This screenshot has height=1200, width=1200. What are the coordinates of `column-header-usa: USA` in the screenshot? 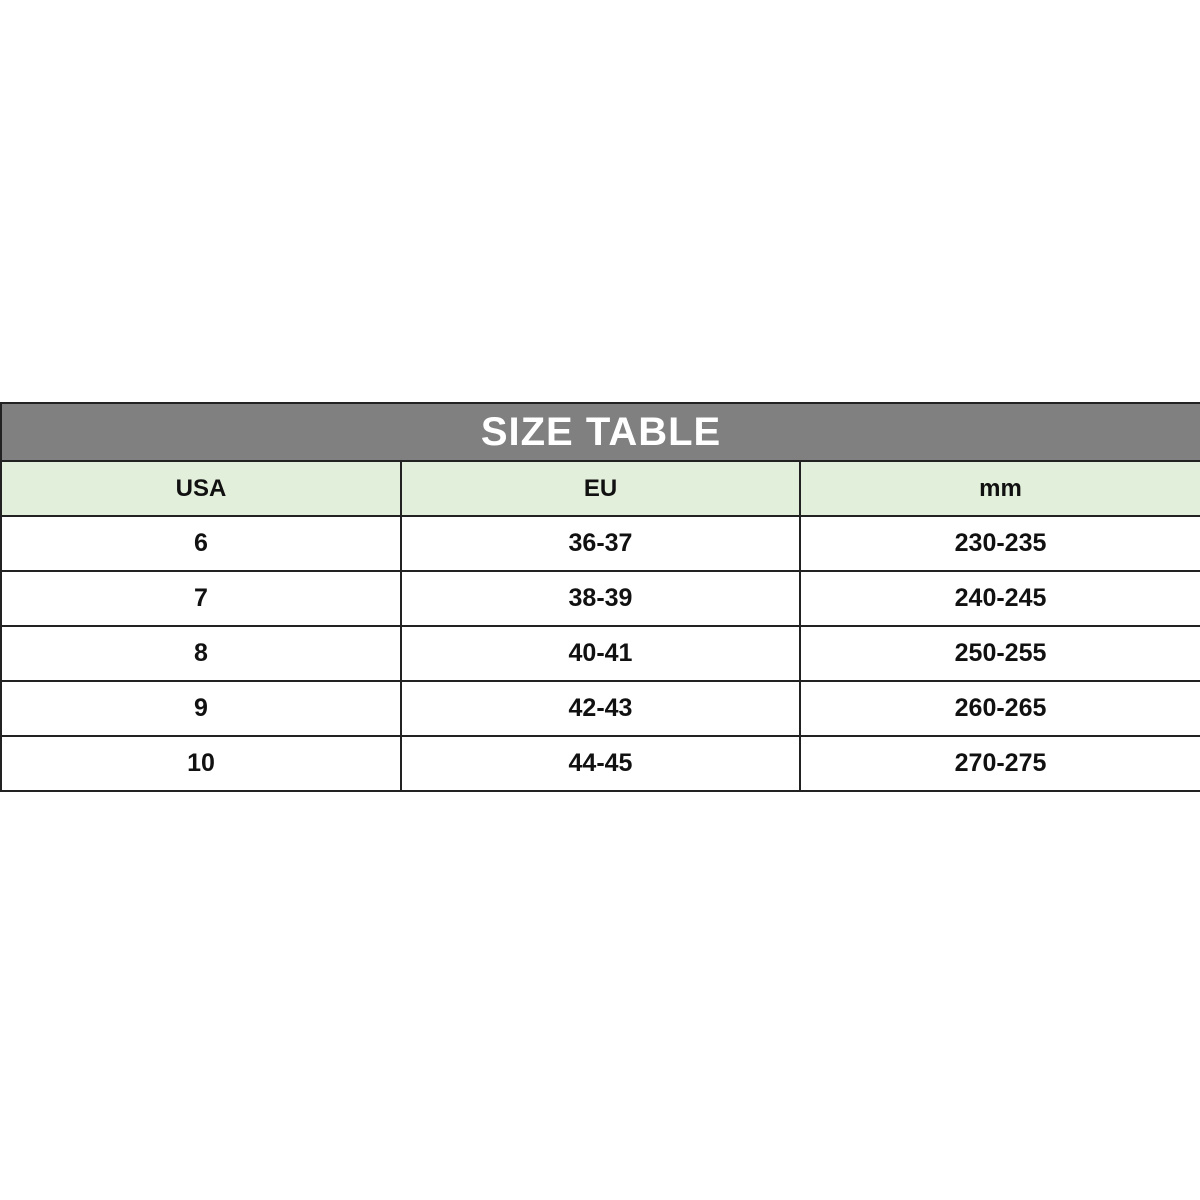 It's located at (201, 488).